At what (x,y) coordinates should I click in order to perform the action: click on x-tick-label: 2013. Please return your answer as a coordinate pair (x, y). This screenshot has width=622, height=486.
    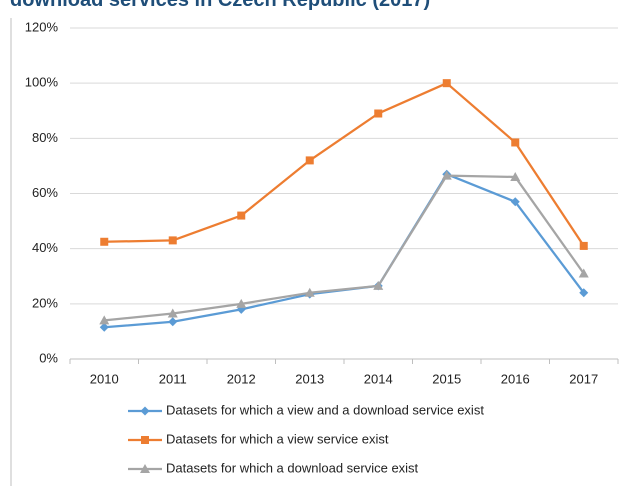
    Looking at the image, I should click on (309, 378).